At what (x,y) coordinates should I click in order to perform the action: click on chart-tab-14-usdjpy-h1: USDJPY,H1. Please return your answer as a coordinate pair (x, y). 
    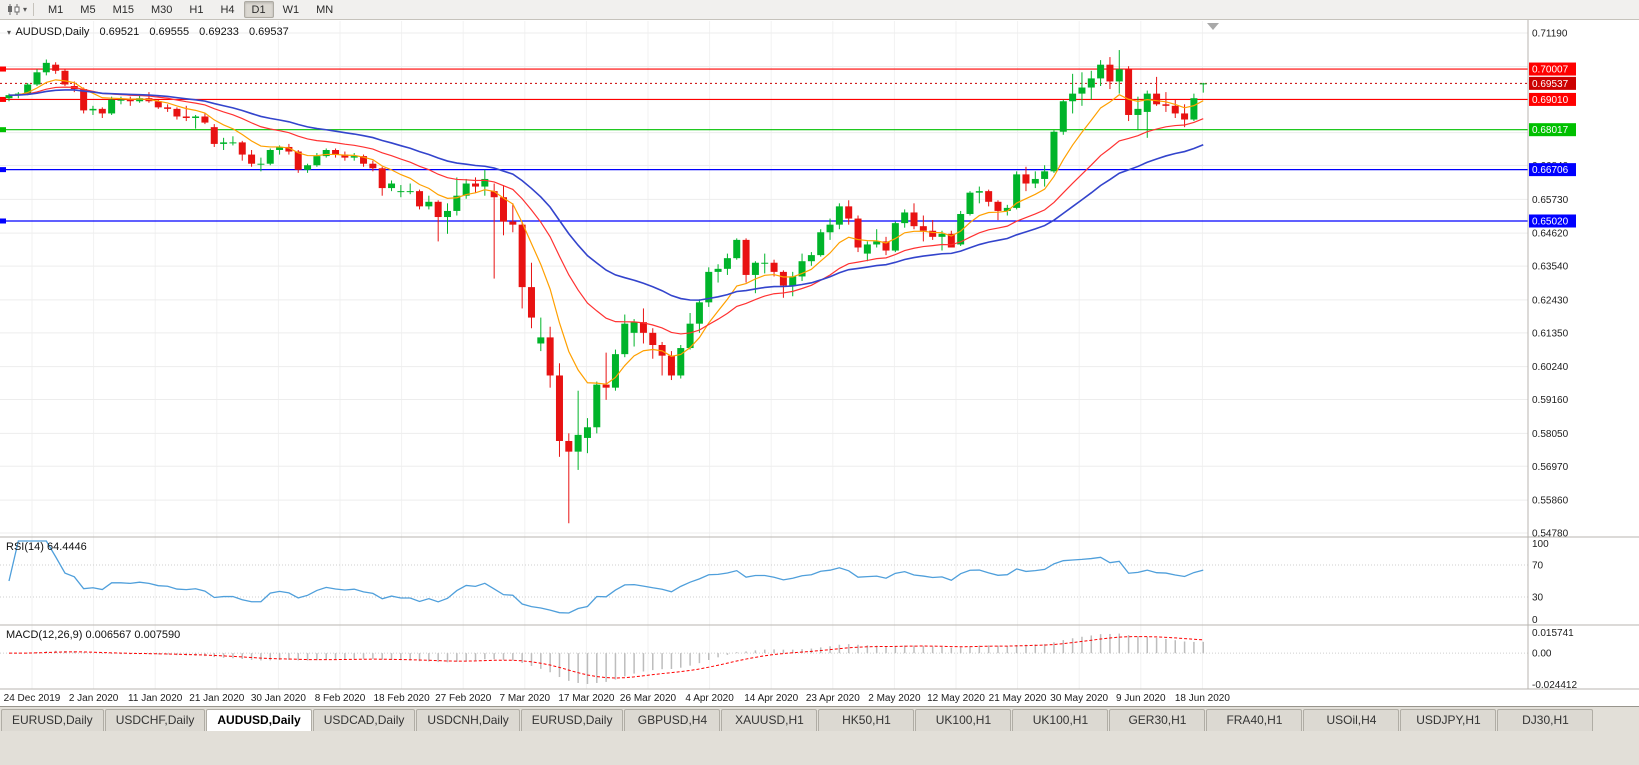
    Looking at the image, I should click on (1448, 720).